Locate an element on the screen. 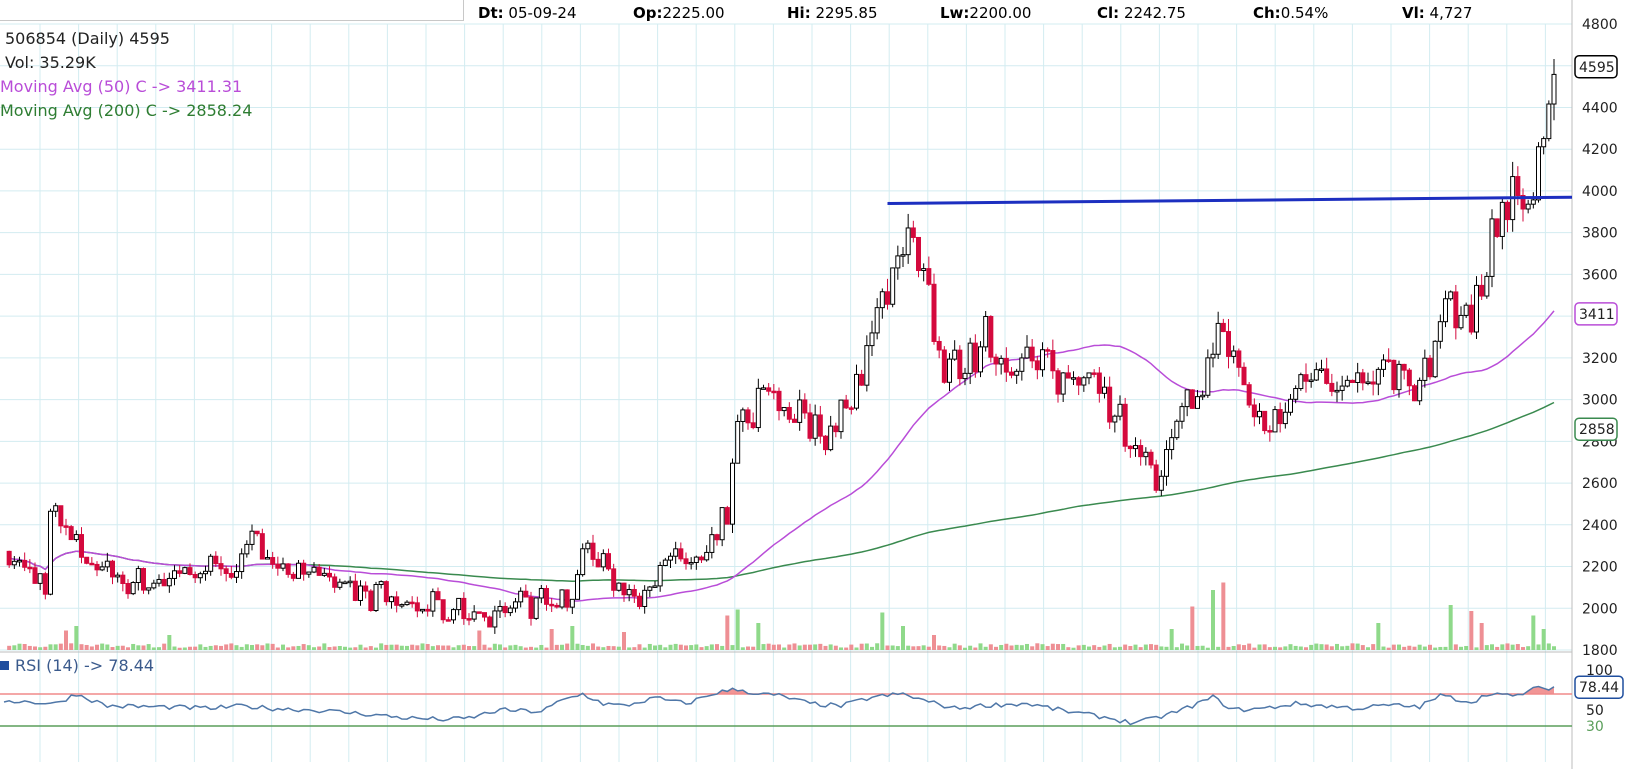 The width and height of the screenshot is (1638, 769). legend-ma200: Moving Avg (200) C -> 2858.24 is located at coordinates (126, 110).